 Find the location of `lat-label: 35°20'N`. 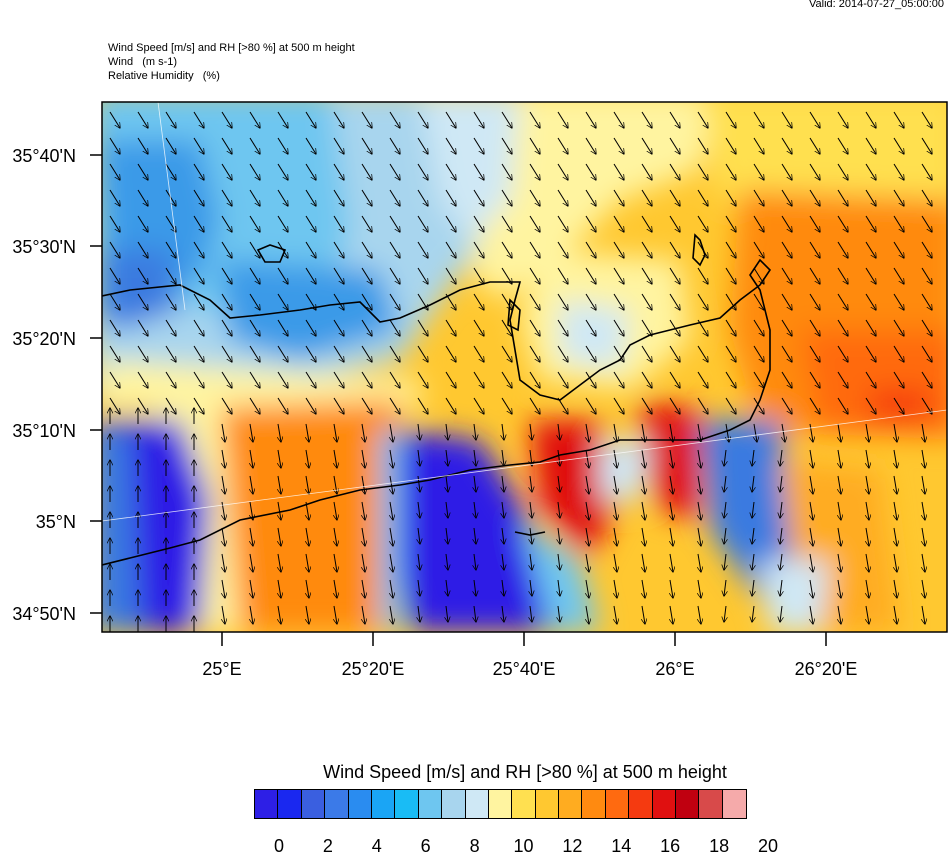

lat-label: 35°20'N is located at coordinates (44, 339).